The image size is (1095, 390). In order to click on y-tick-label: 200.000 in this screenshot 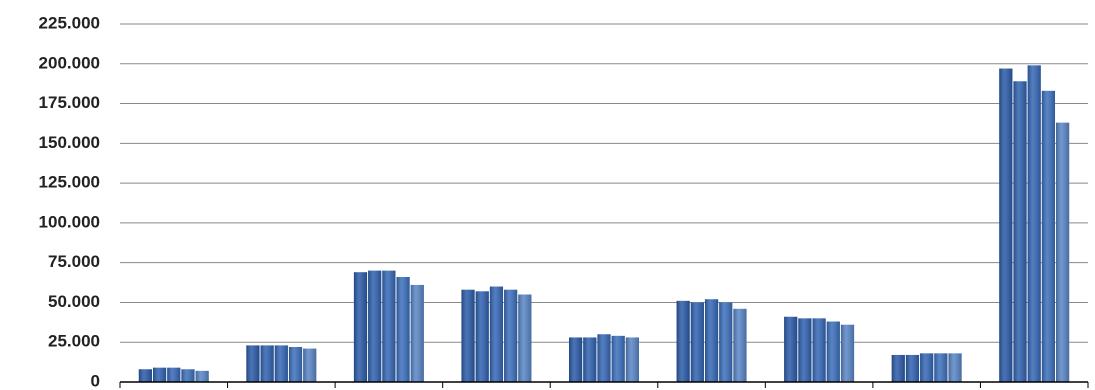, I will do `click(69, 62)`.